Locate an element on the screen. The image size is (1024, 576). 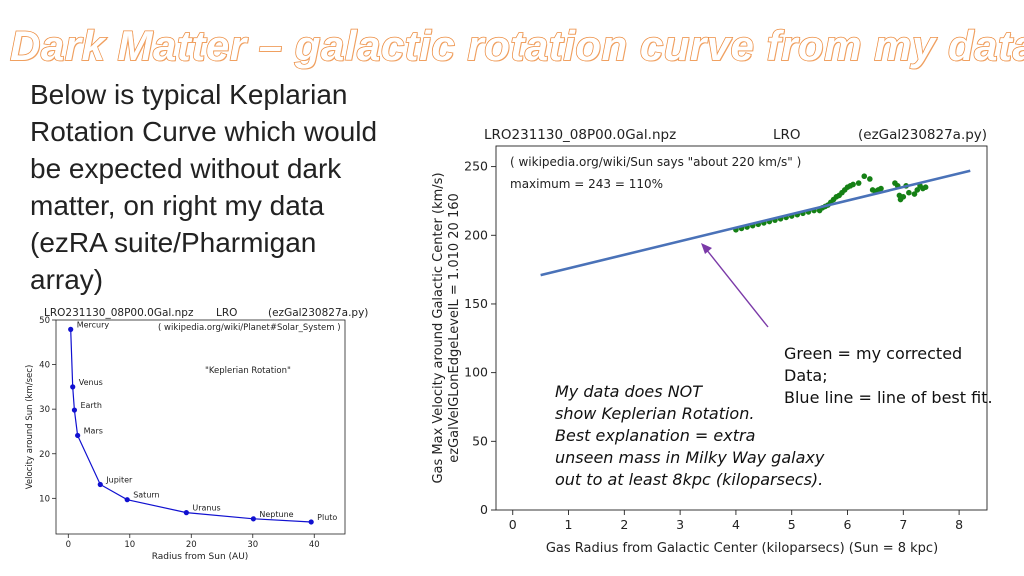
intro-line: Below is typical Keplarian is located at coordinates (189, 94).